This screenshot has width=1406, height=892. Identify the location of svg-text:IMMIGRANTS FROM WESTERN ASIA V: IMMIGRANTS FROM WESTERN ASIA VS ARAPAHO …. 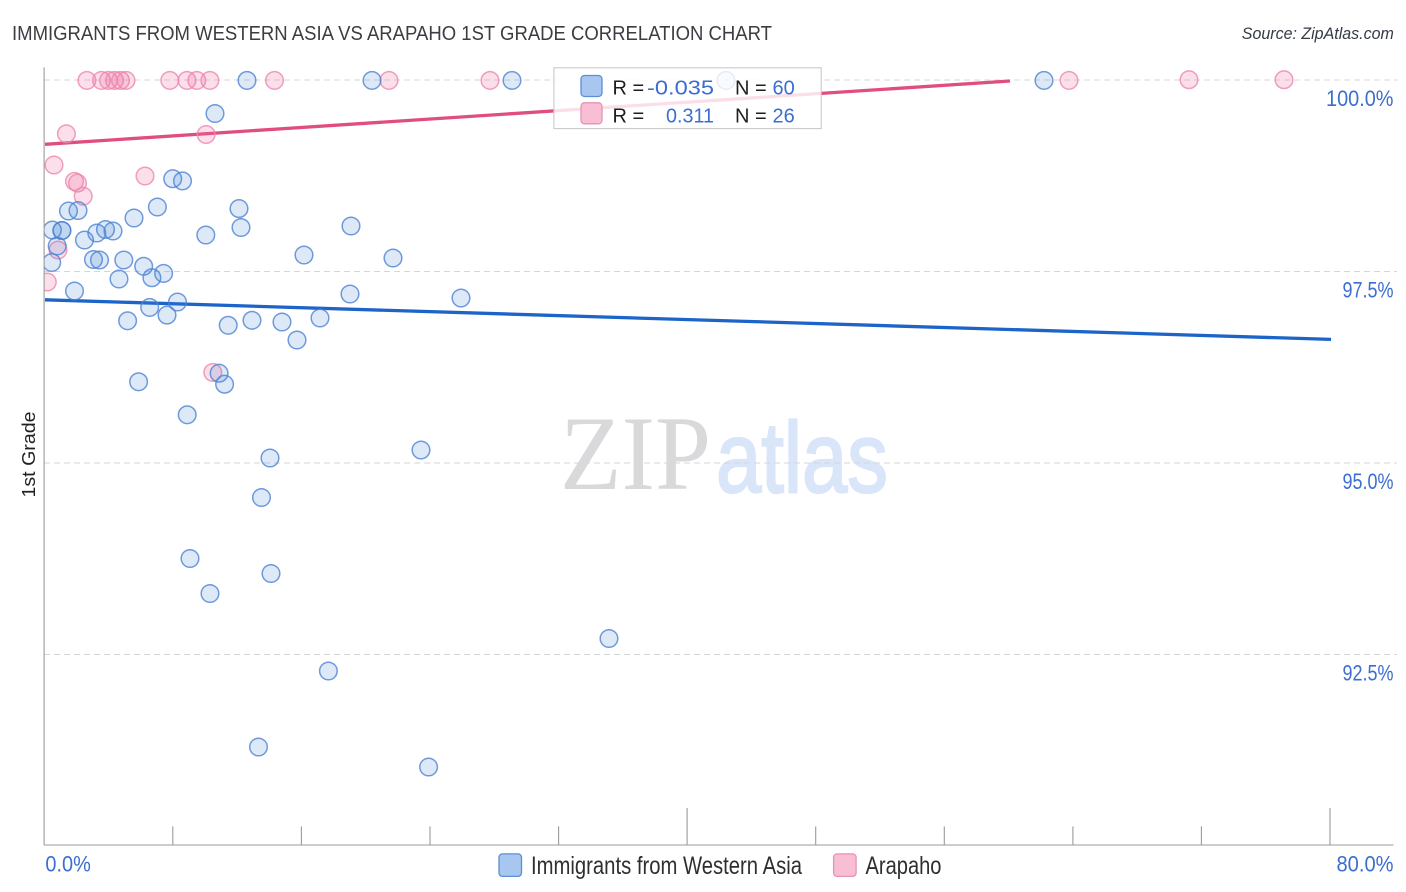
(392, 34).